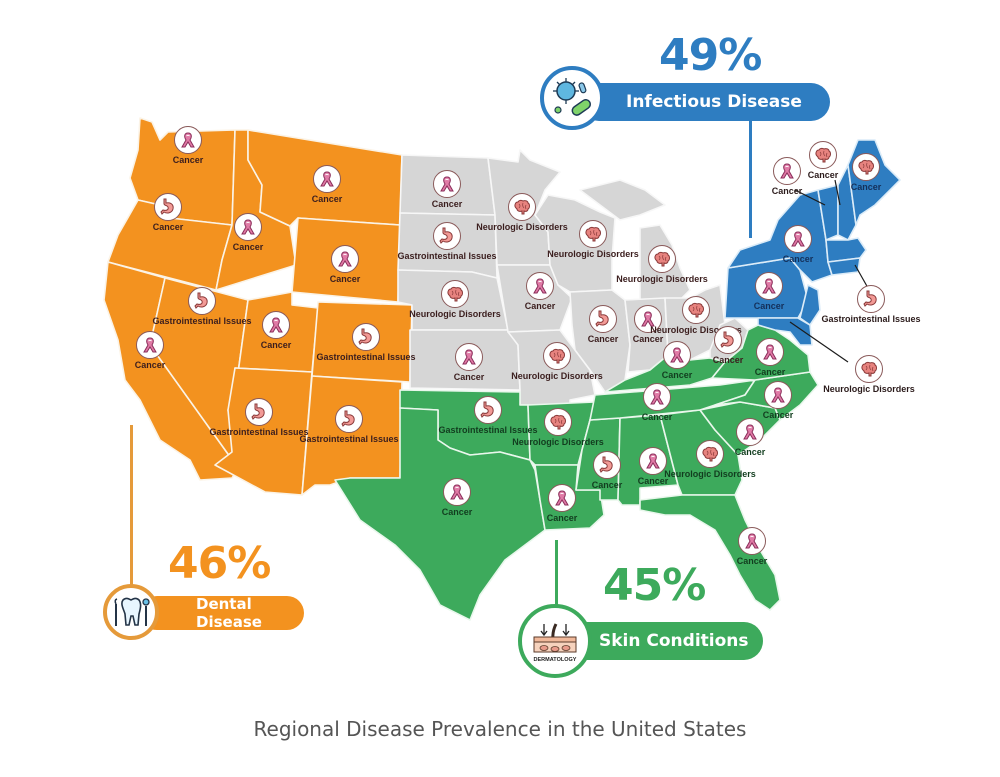 The width and height of the screenshot is (1000, 777). Describe the element at coordinates (131, 612) in the screenshot. I see `tooth-dental-tools-icon` at that location.